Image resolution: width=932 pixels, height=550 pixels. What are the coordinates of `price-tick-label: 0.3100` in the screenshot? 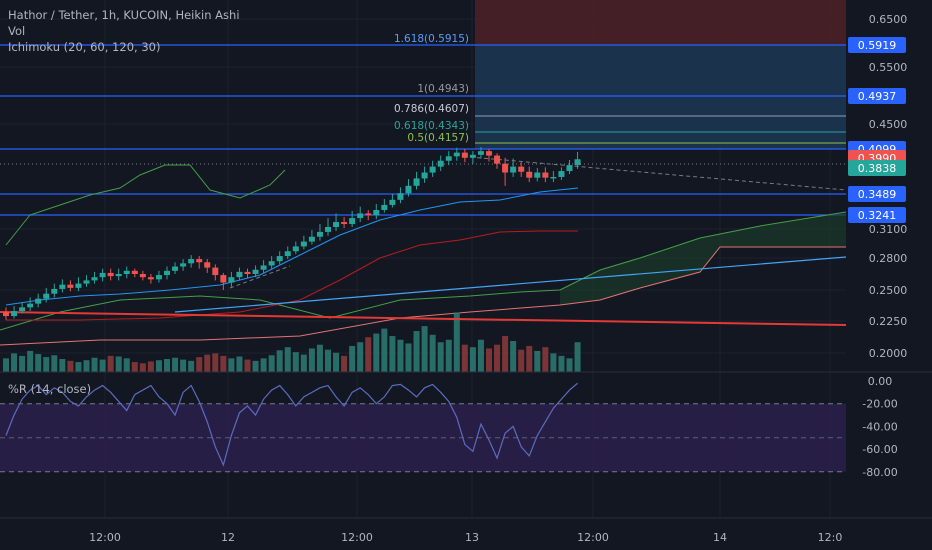 It's located at (888, 229).